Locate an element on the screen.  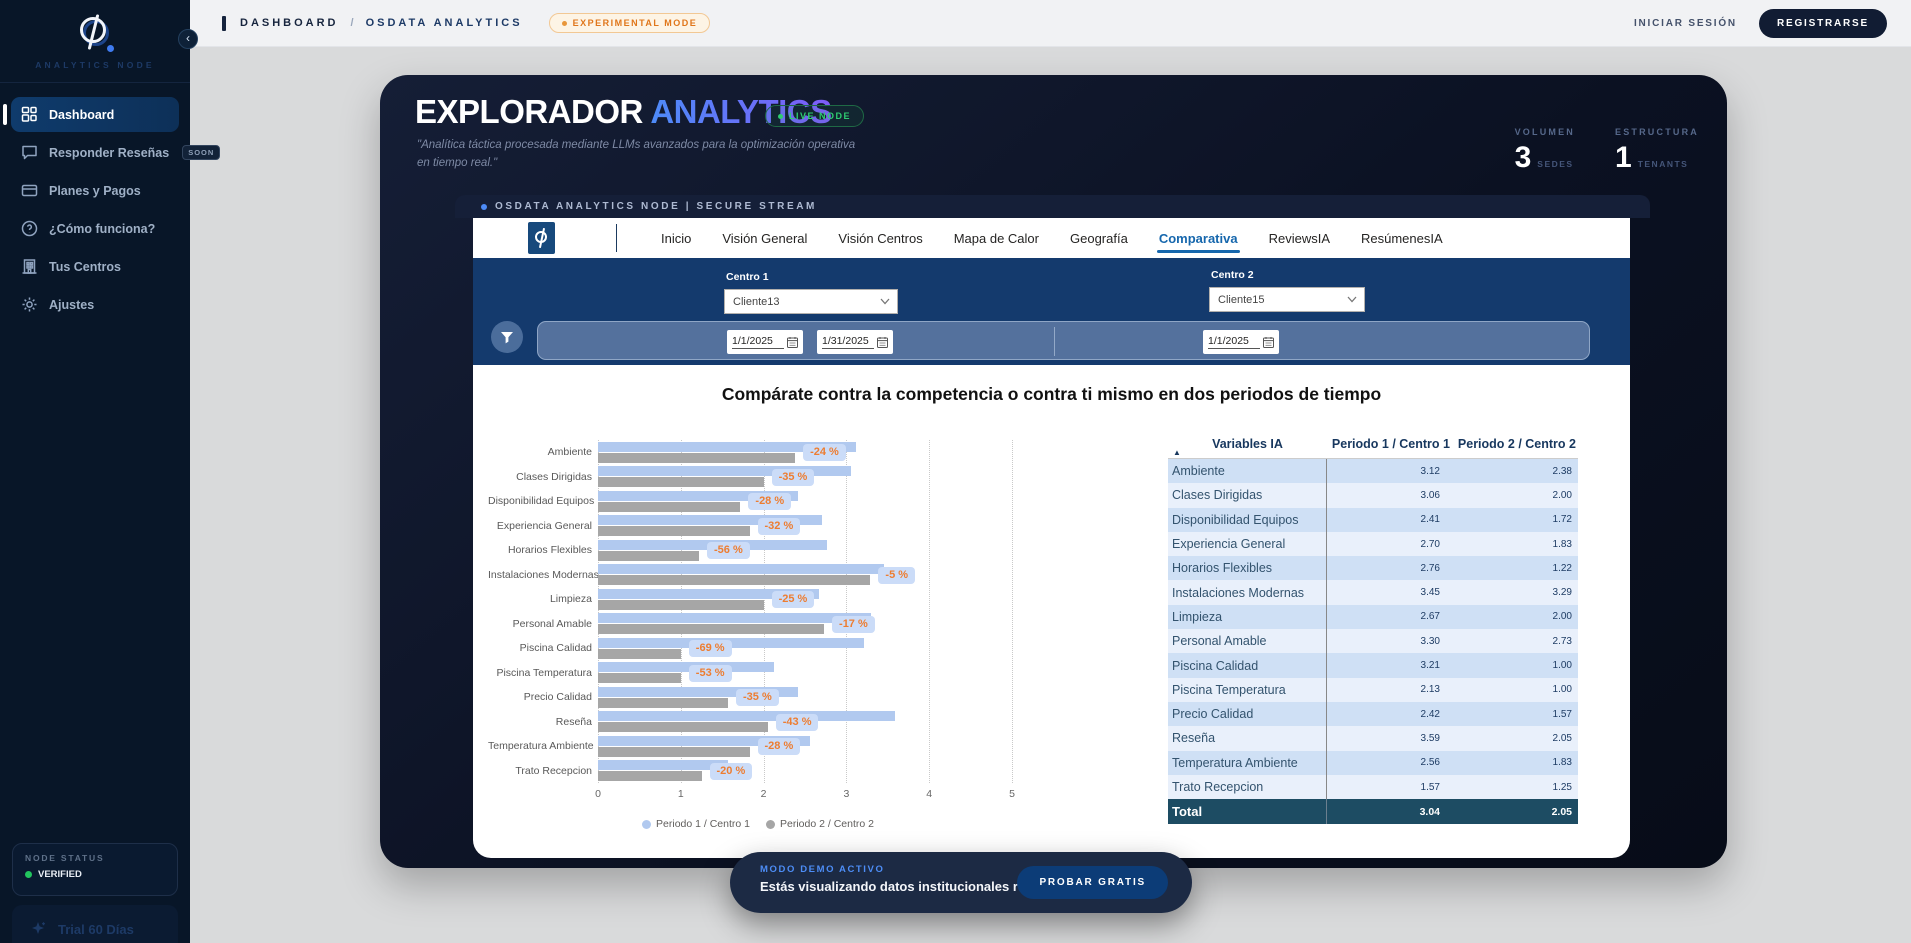
tab-geografia: Geografía is located at coordinates (1099, 238).